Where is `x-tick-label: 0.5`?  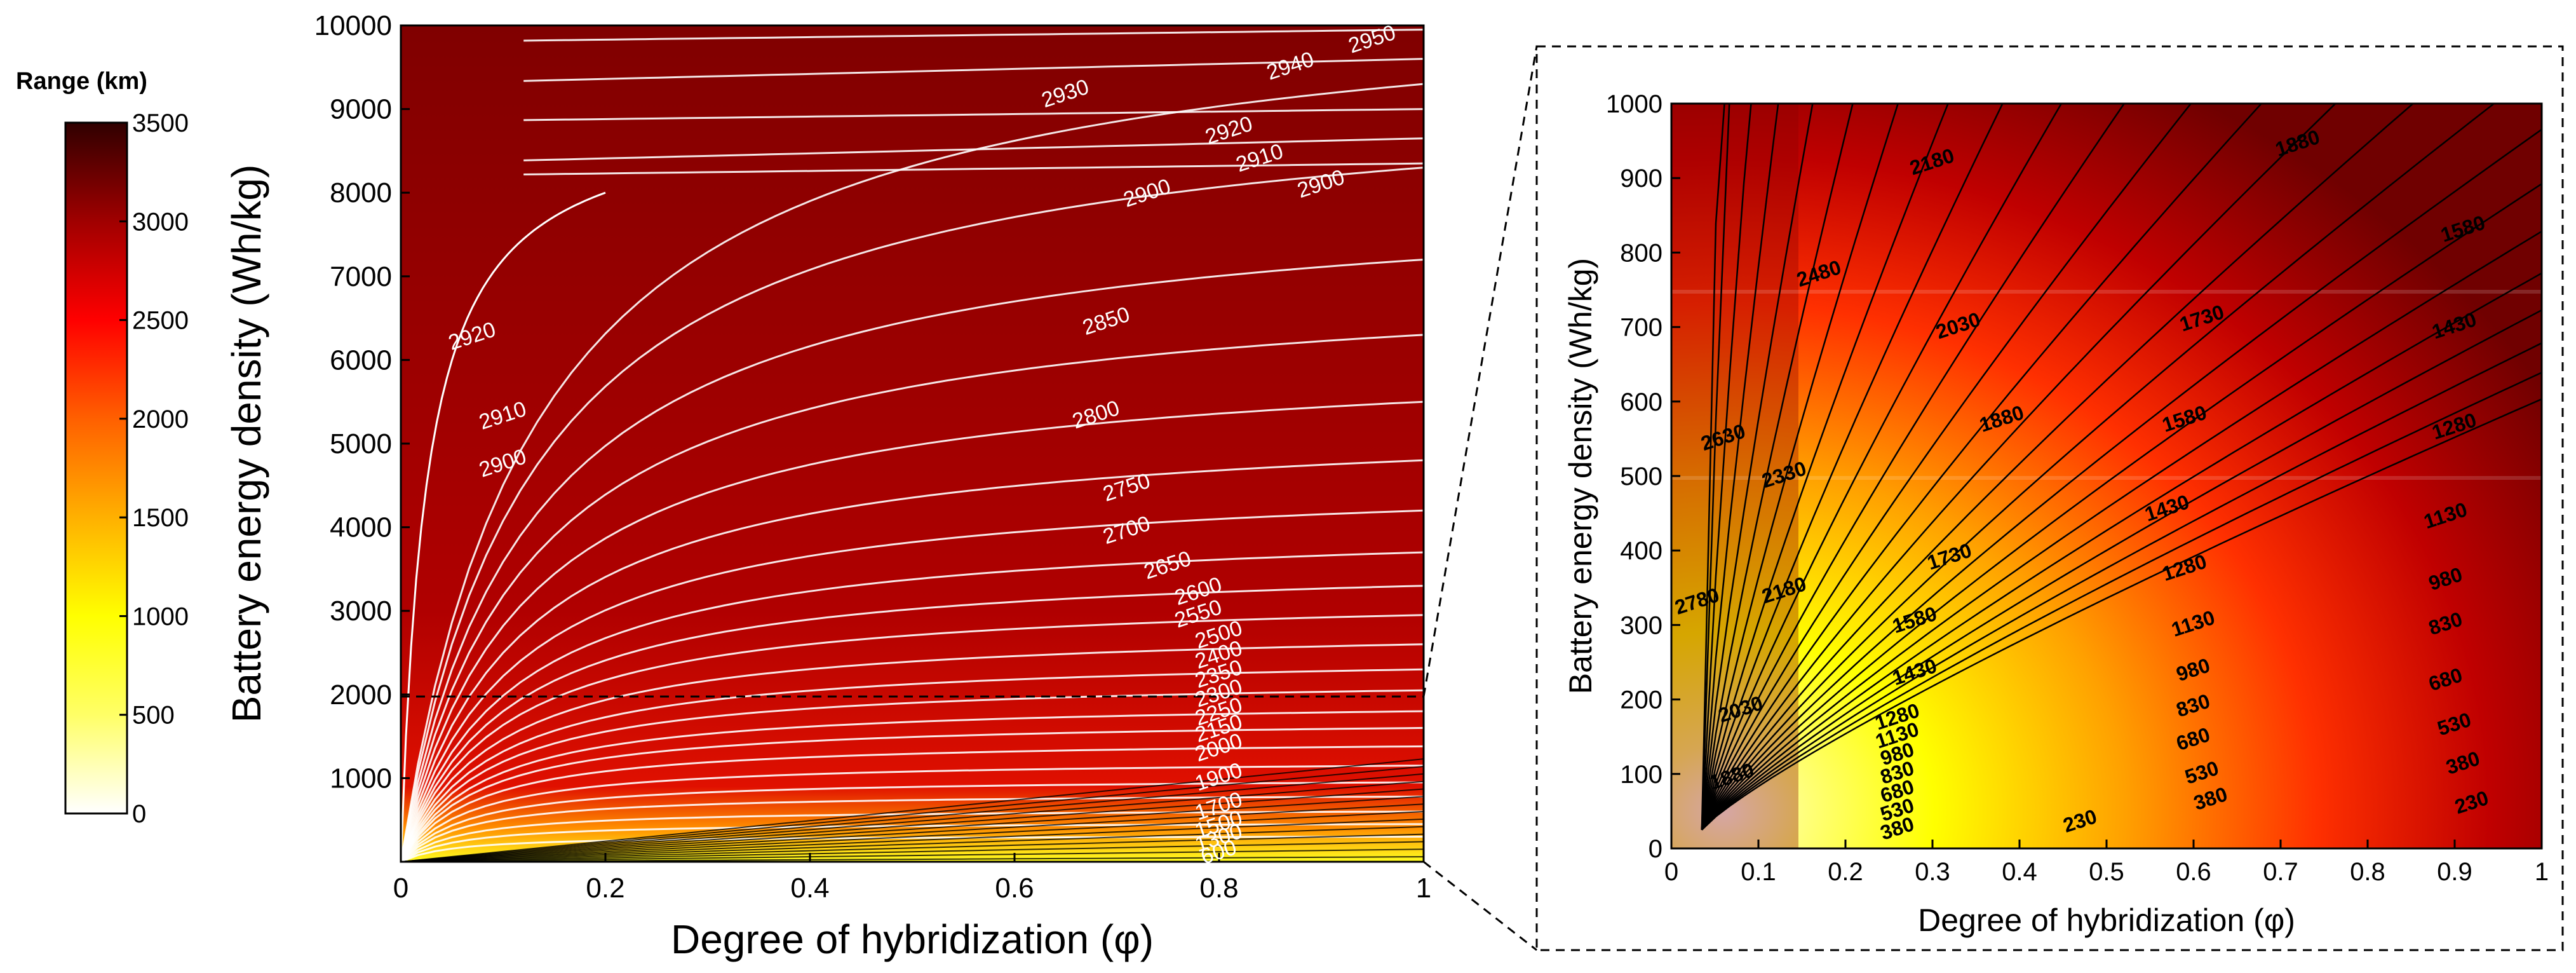 x-tick-label: 0.5 is located at coordinates (2106, 872).